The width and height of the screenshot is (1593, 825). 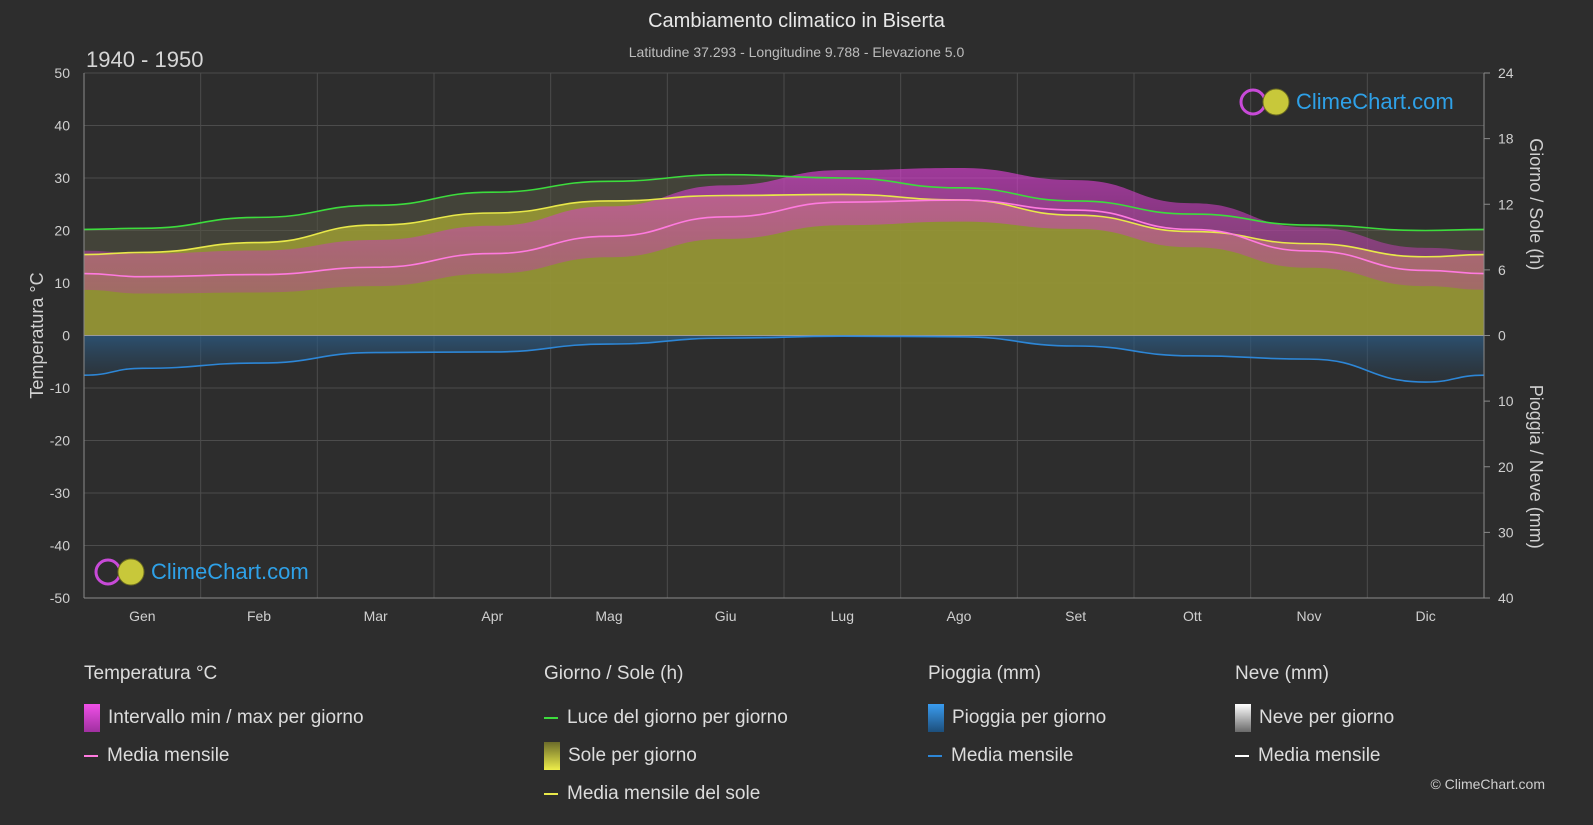 I want to click on right-bottom-tick-label: 30, so click(x=1506, y=532).